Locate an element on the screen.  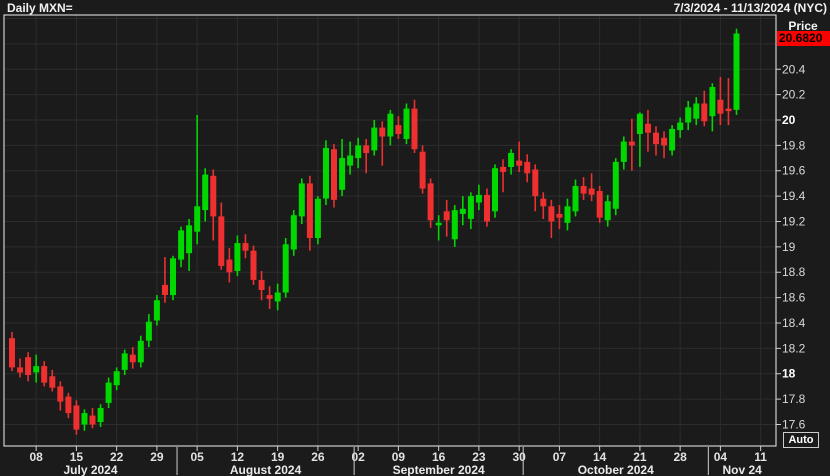
price-tick-label: 20.4 is located at coordinates (794, 69).